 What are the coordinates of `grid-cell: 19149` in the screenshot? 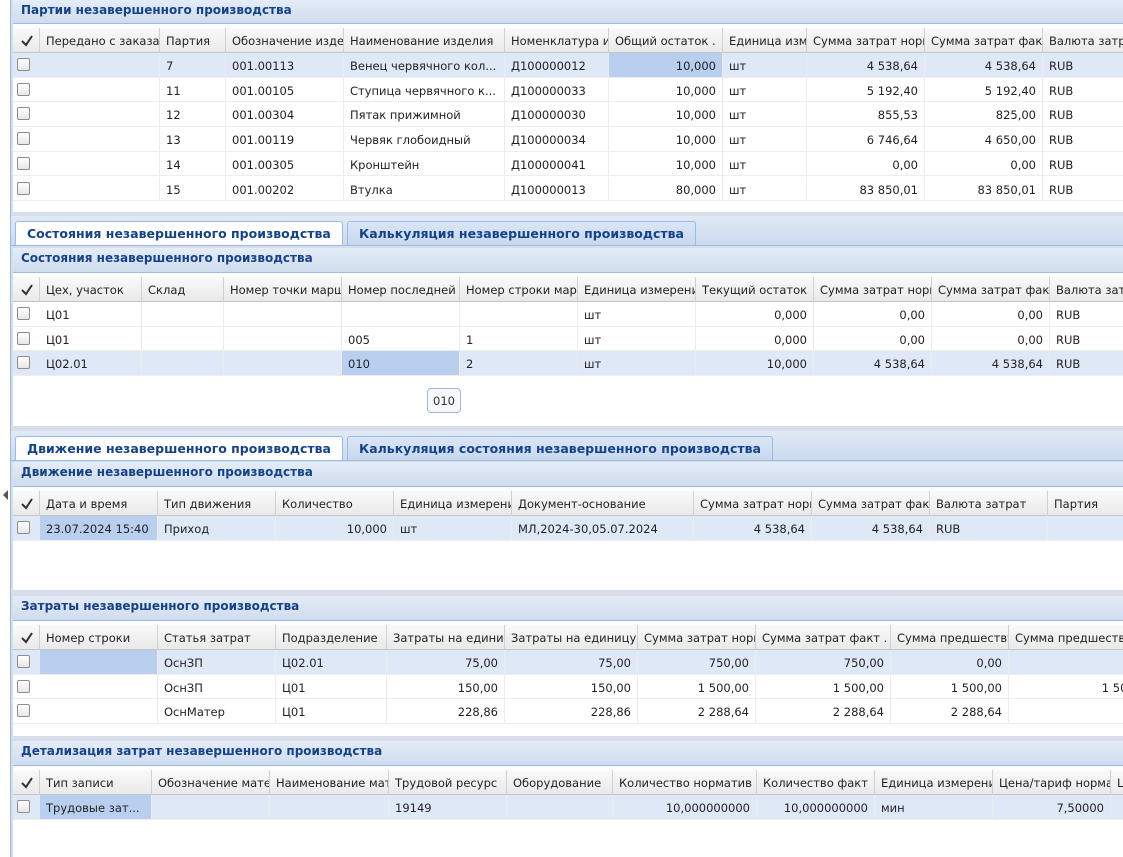 It's located at (448, 807).